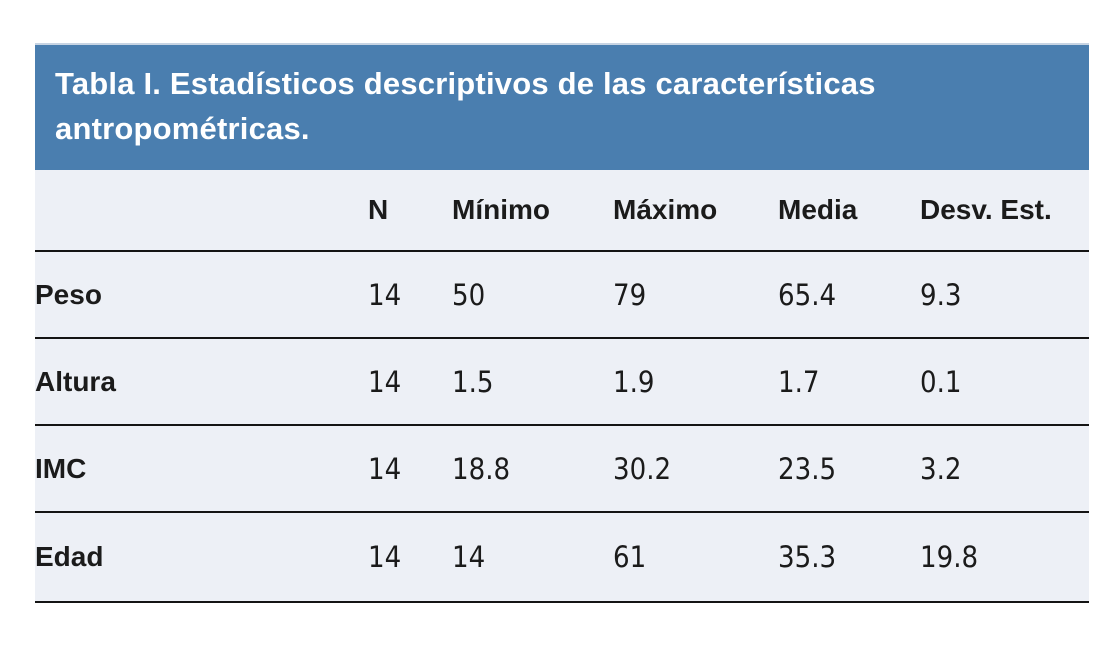  I want to click on table-title-line2: antropométricas., so click(182, 128).